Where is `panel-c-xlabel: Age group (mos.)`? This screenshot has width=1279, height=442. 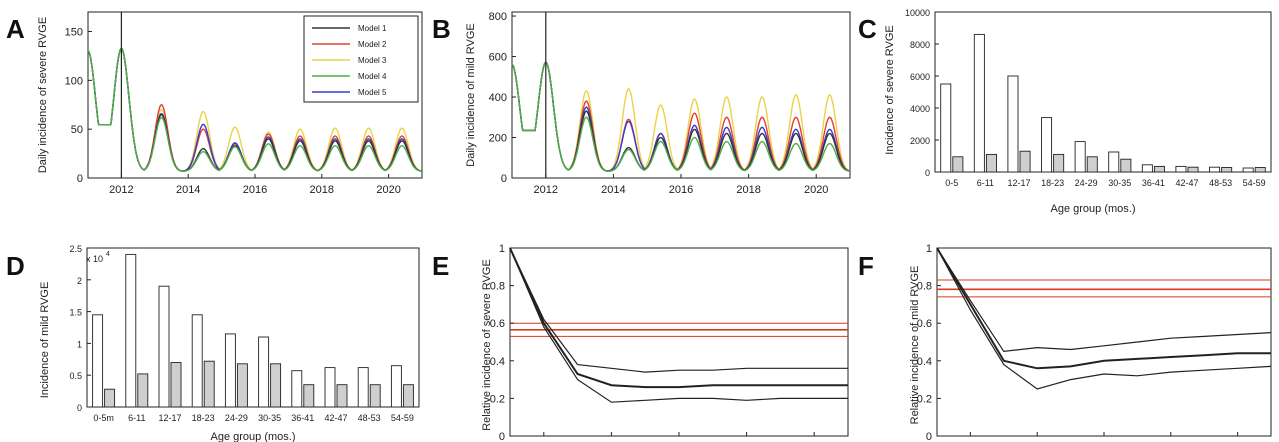
panel-c-xlabel: Age group (mos.) is located at coordinates (1093, 209).